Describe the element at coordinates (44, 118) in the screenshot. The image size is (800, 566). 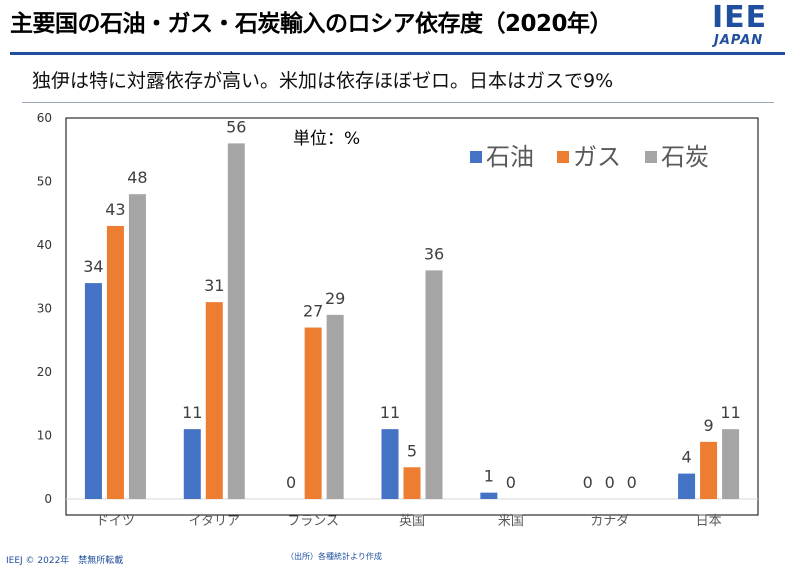
I see `y-tick-label: 60` at that location.